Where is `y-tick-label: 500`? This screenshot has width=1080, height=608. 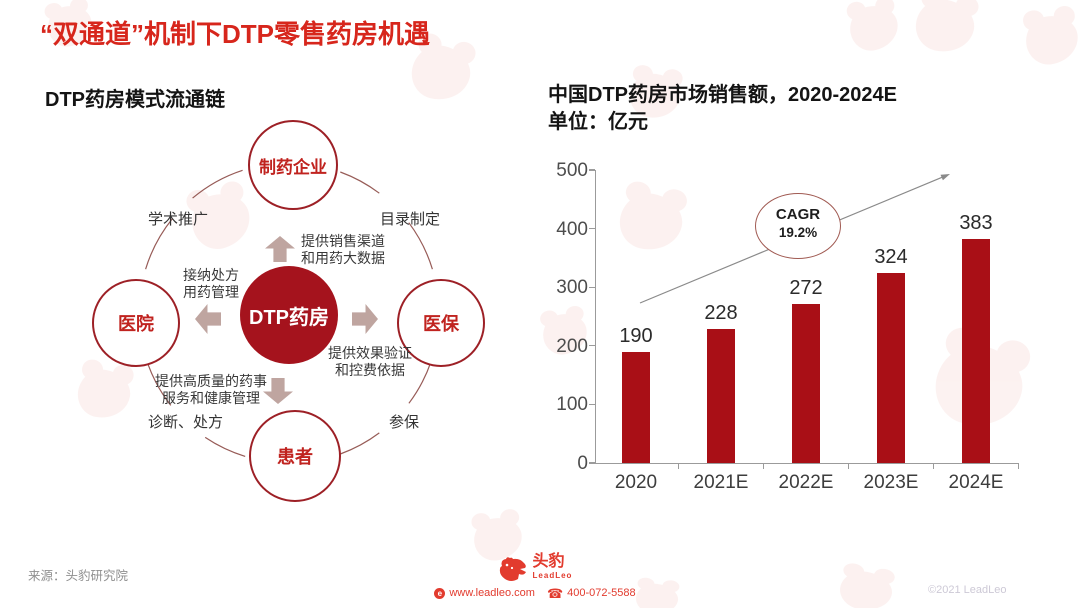 y-tick-label: 500 is located at coordinates (572, 170).